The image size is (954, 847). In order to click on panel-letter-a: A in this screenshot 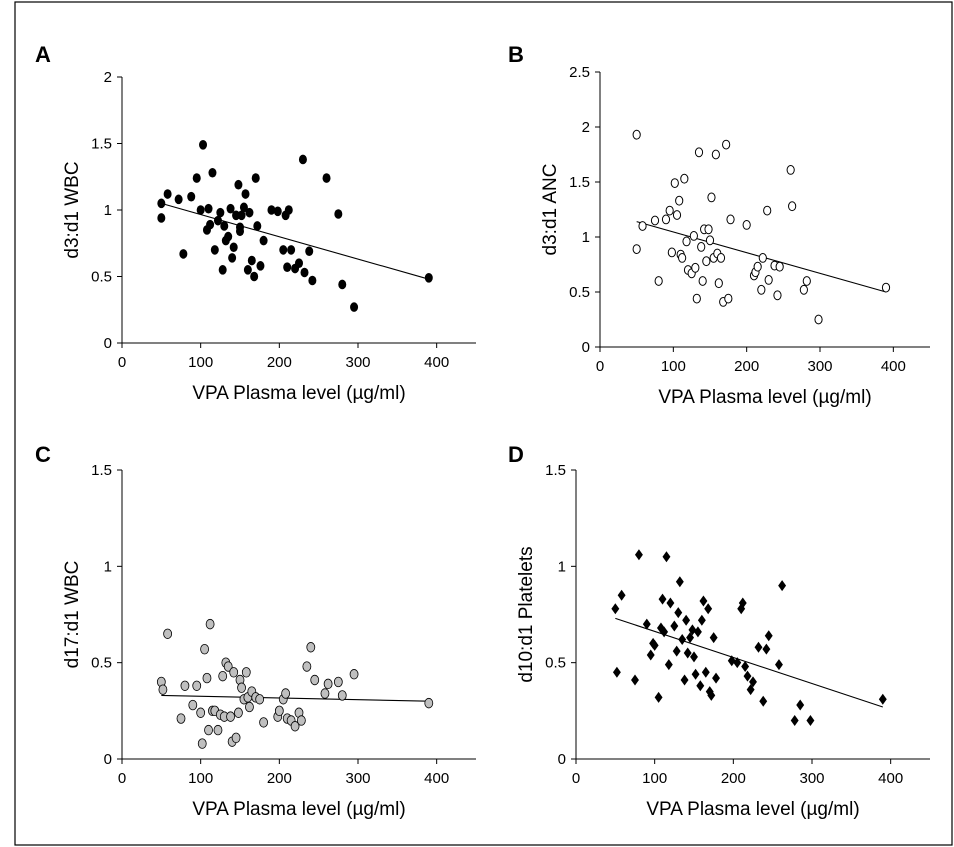, I will do `click(43, 54)`.